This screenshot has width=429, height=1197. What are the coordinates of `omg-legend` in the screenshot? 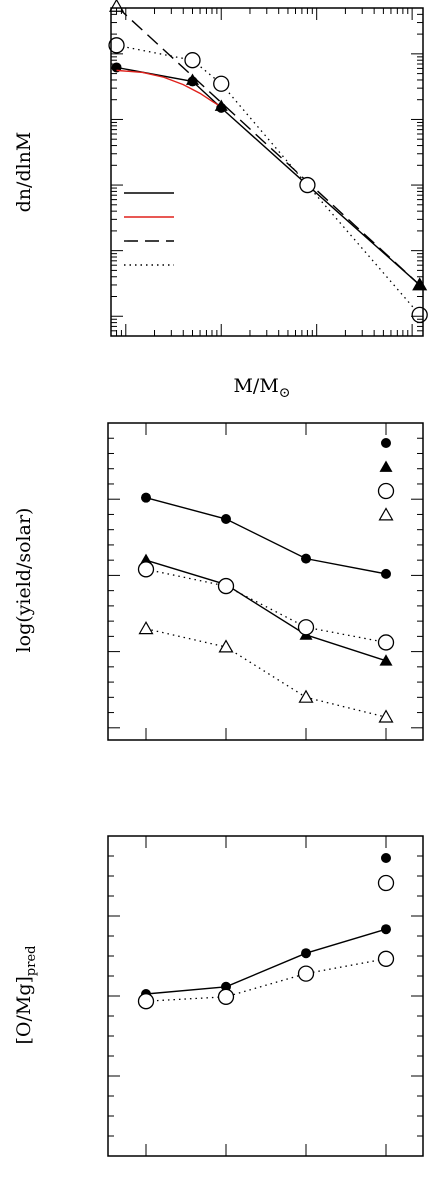 It's located at (386, 872).